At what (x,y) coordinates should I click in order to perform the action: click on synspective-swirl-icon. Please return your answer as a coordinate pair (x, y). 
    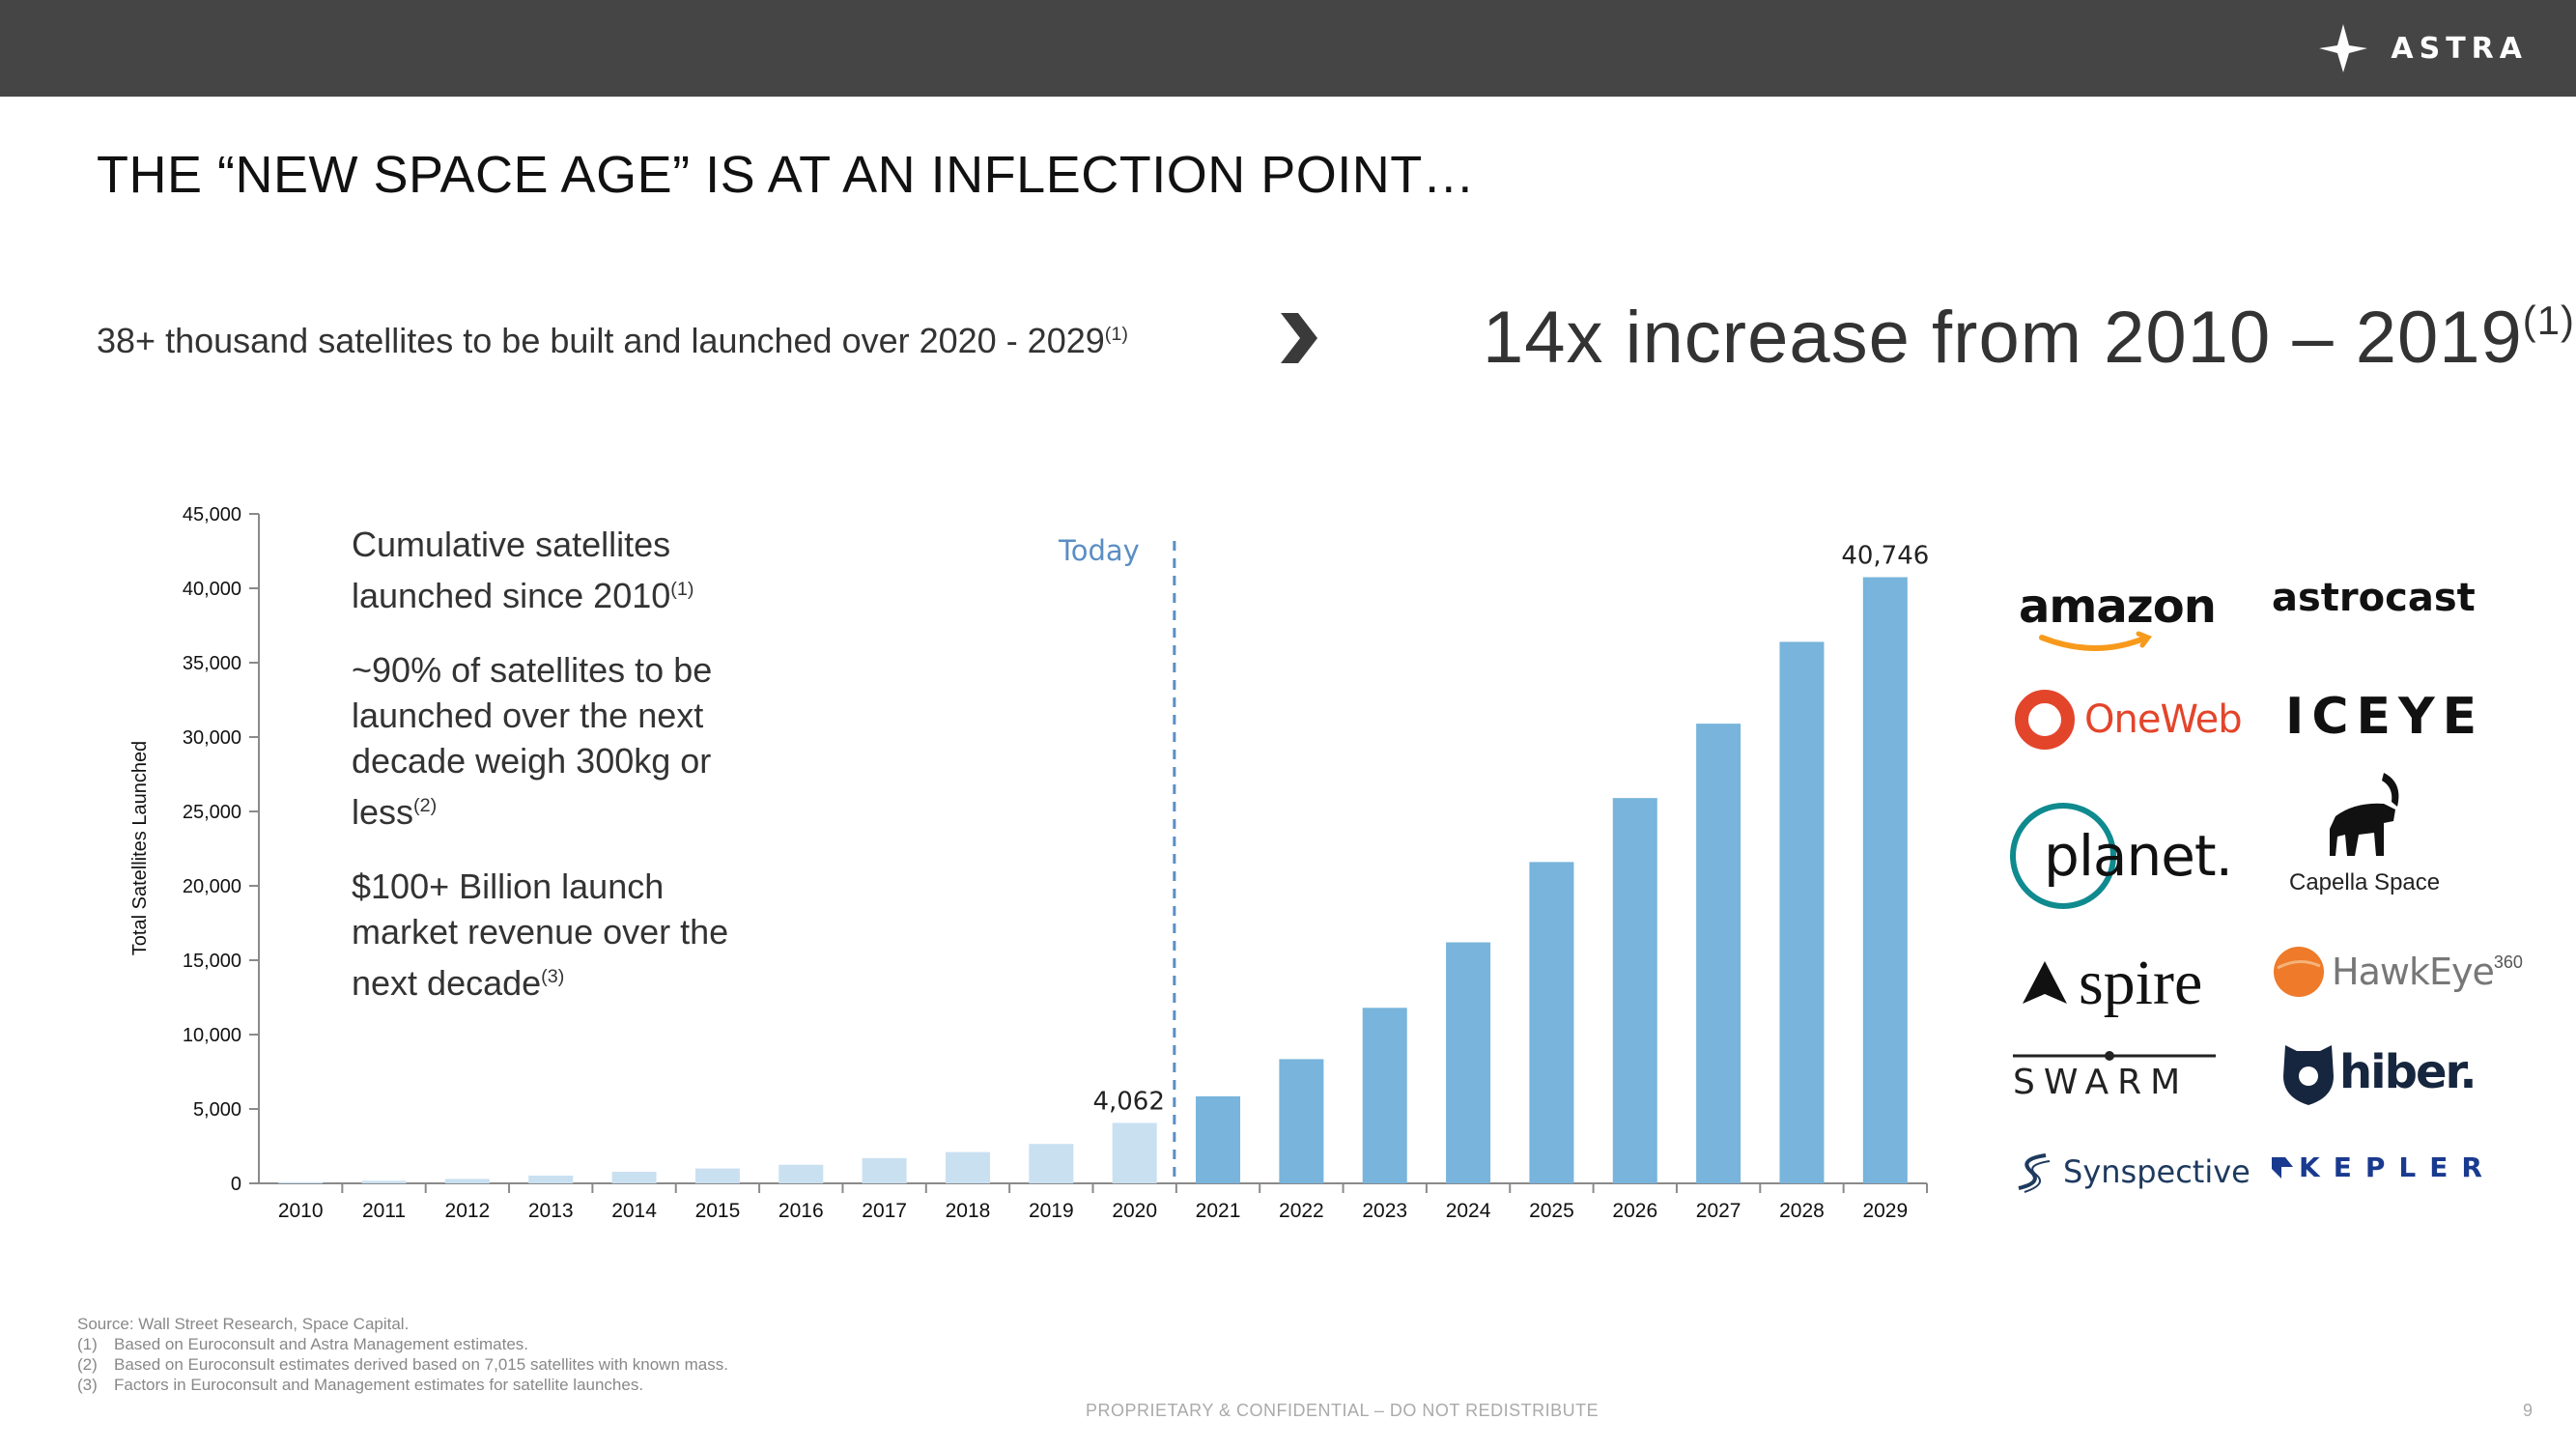
    Looking at the image, I should click on (2034, 1173).